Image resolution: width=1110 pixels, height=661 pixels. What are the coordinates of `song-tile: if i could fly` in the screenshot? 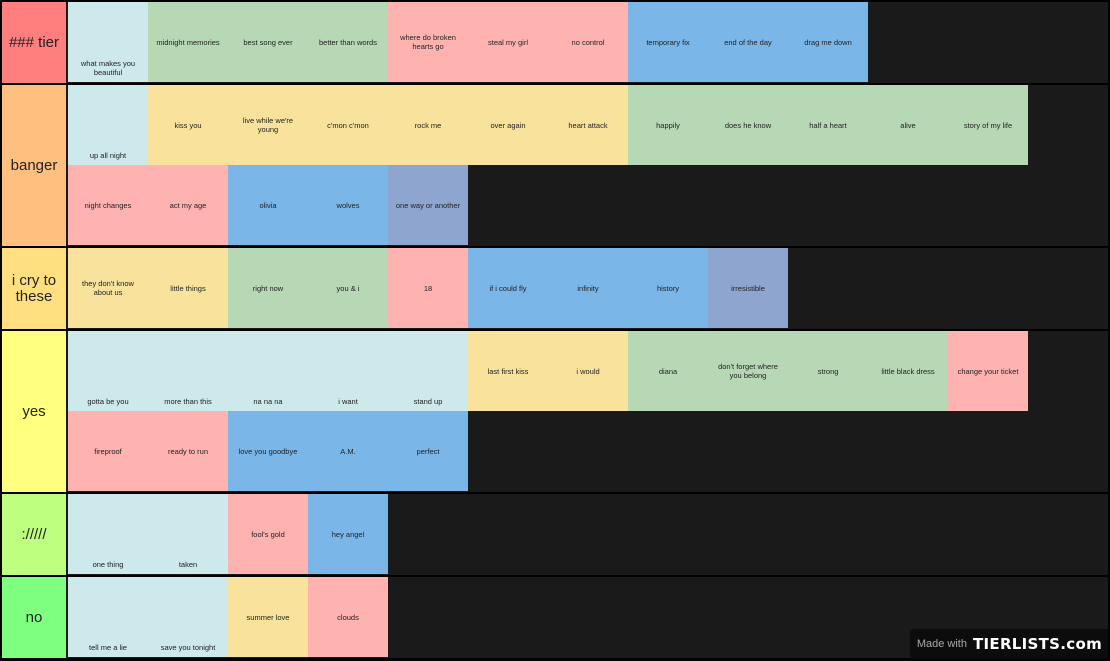 It's located at (508, 288).